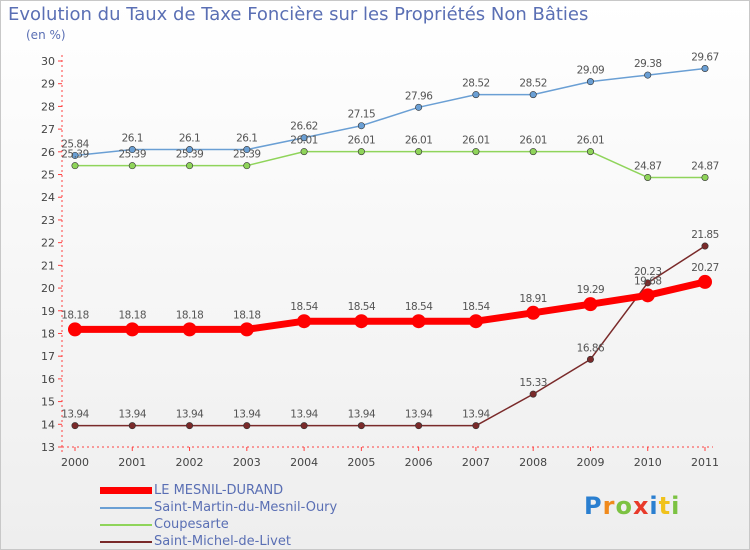  Describe the element at coordinates (533, 299) in the screenshot. I see `data-label: 18.91` at that location.